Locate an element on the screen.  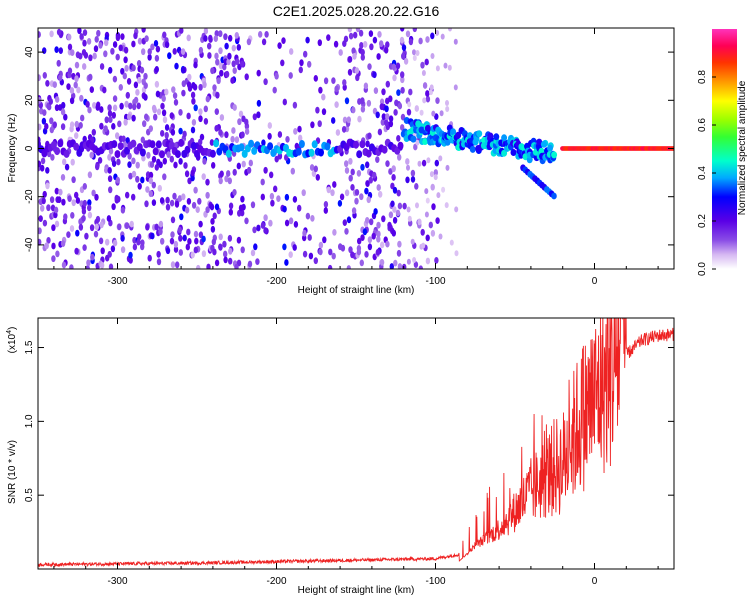
colorbar-ticks: 0.0 0.2 0.4 0.6 0.8 is located at coordinates (706, 173).